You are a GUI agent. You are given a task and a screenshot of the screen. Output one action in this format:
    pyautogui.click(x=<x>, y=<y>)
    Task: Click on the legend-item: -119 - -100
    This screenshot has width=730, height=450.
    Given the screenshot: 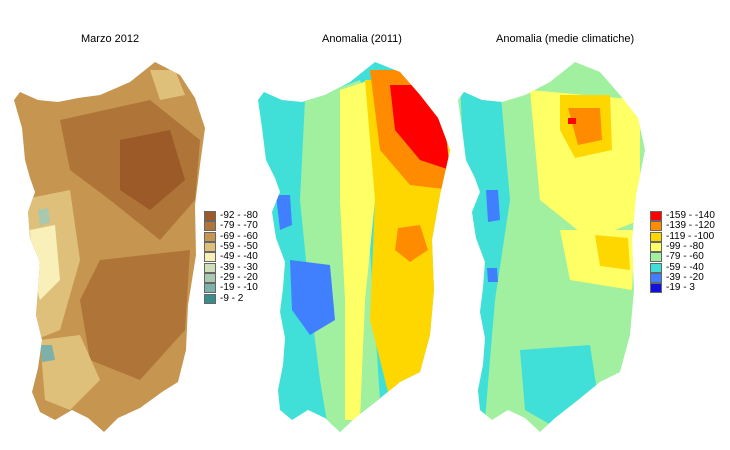 What is the action you would take?
    pyautogui.click(x=682, y=236)
    